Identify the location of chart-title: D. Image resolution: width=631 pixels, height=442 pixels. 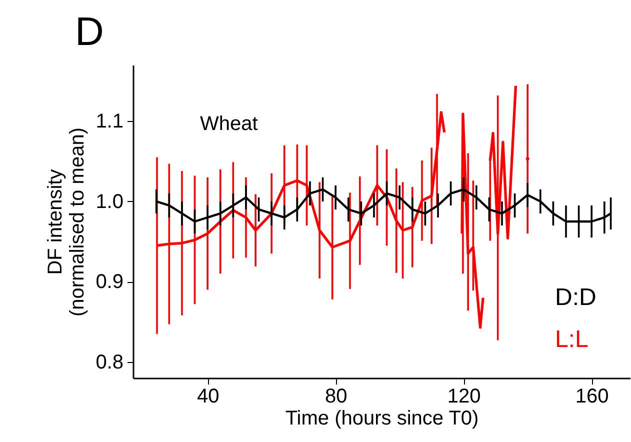
(89, 32).